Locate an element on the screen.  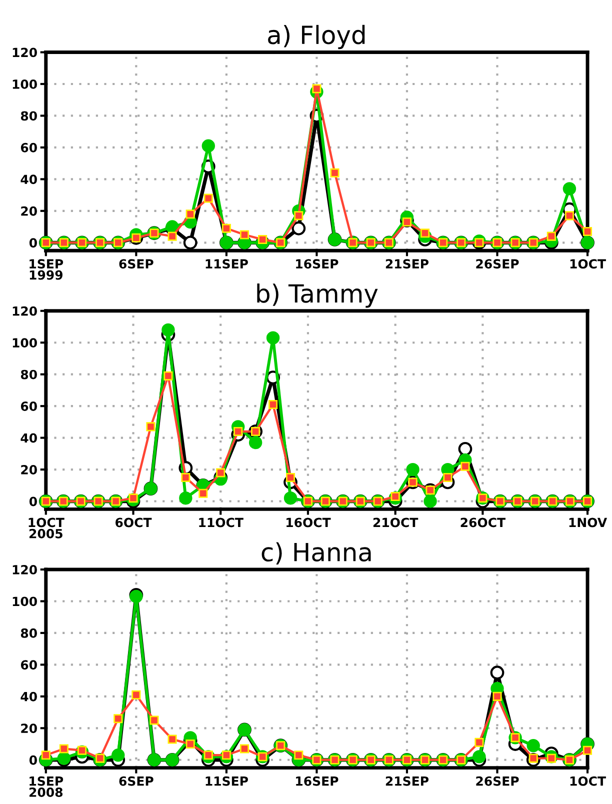
chart-title: b) Tammy is located at coordinates (317, 296).